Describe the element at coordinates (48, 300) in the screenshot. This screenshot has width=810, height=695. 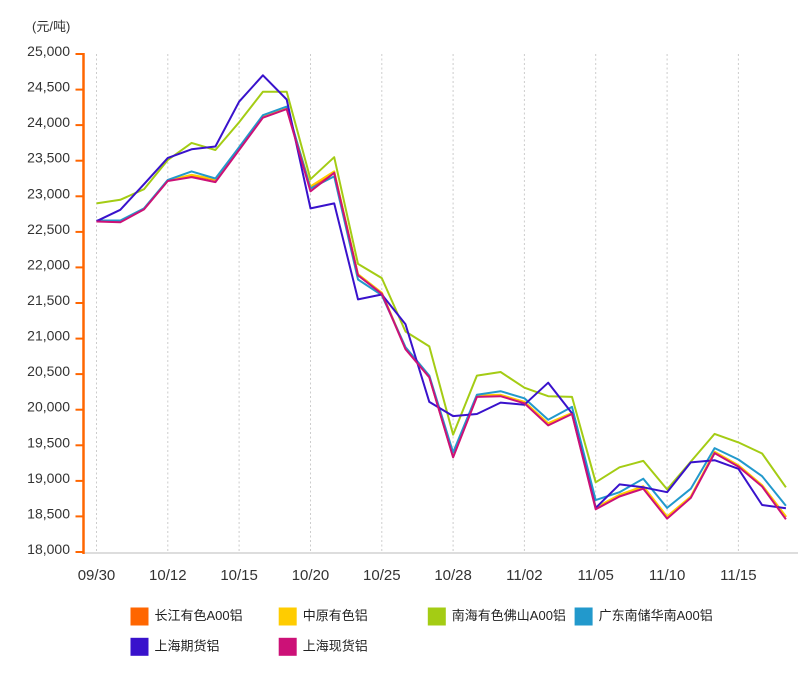
I see `svg-text: 21,500` at that location.